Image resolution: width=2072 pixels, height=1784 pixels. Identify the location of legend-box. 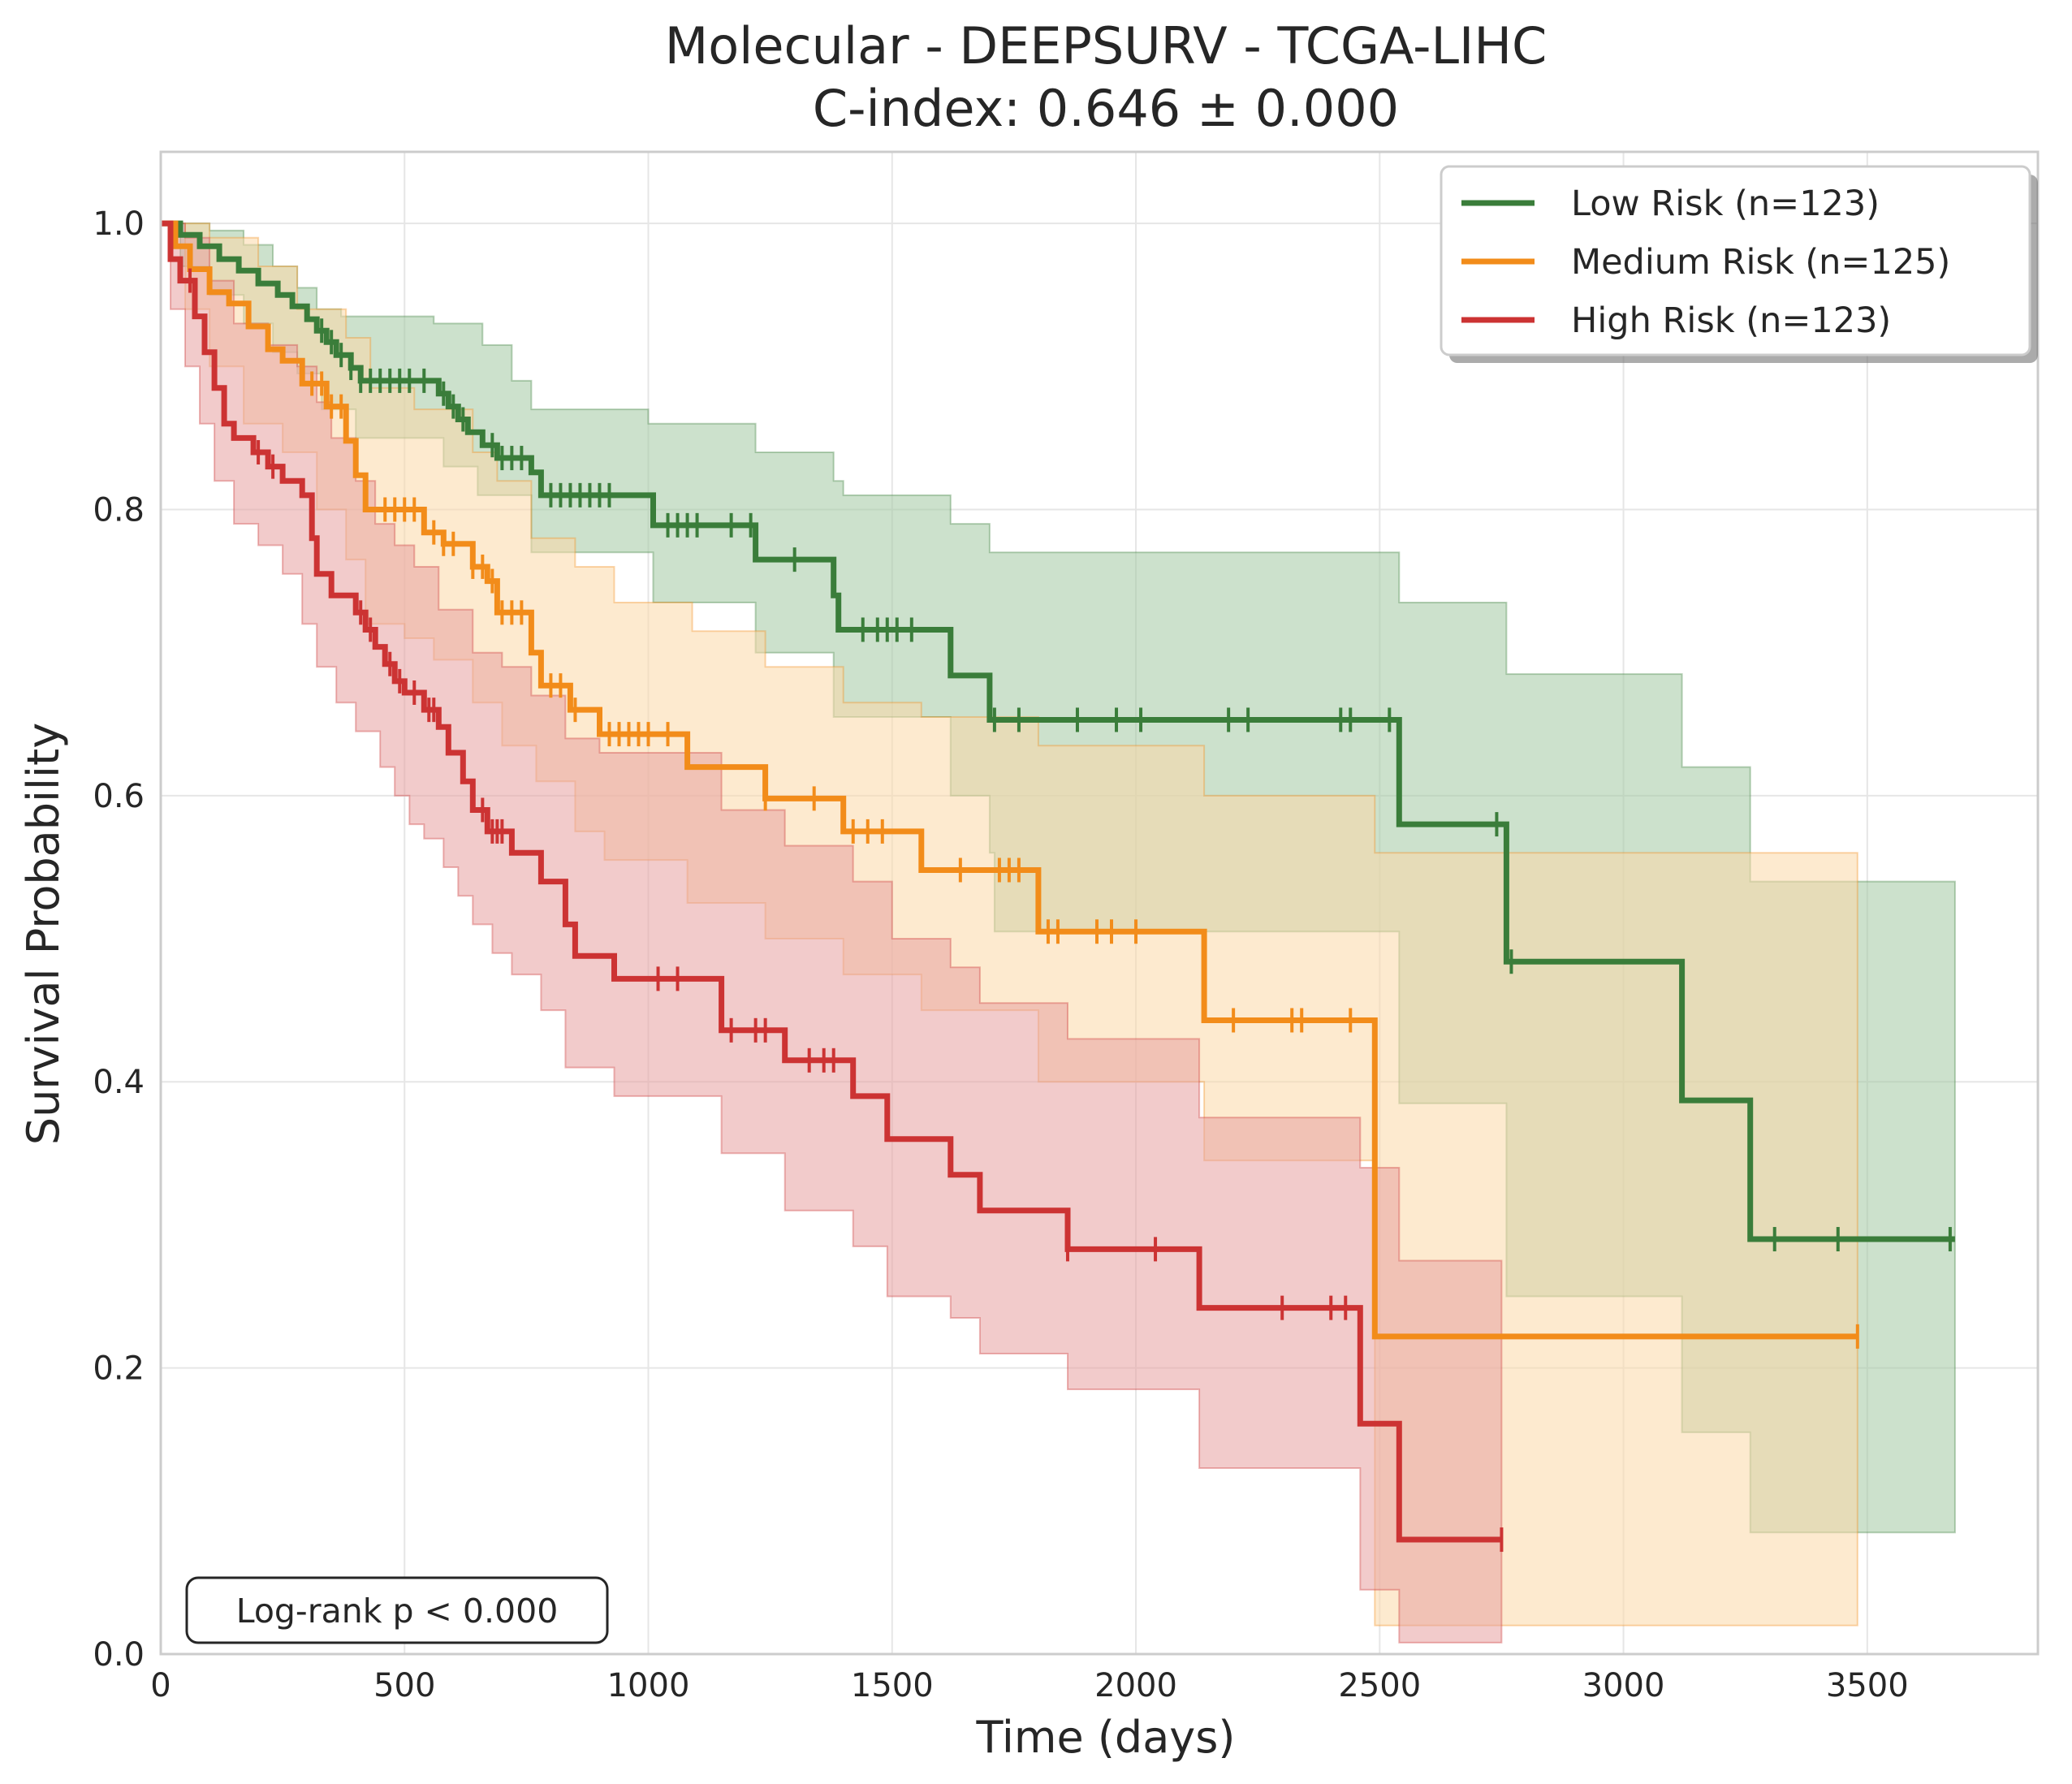
(1735, 260).